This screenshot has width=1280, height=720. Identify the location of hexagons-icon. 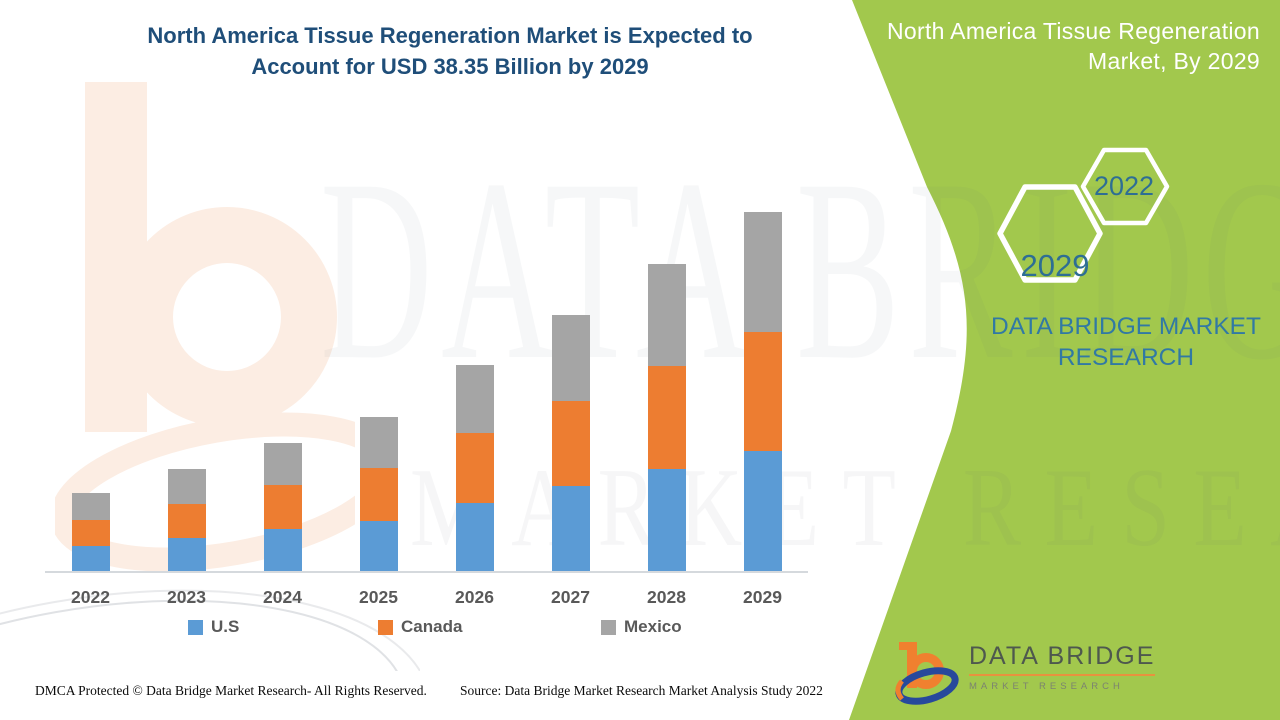
(1083, 215).